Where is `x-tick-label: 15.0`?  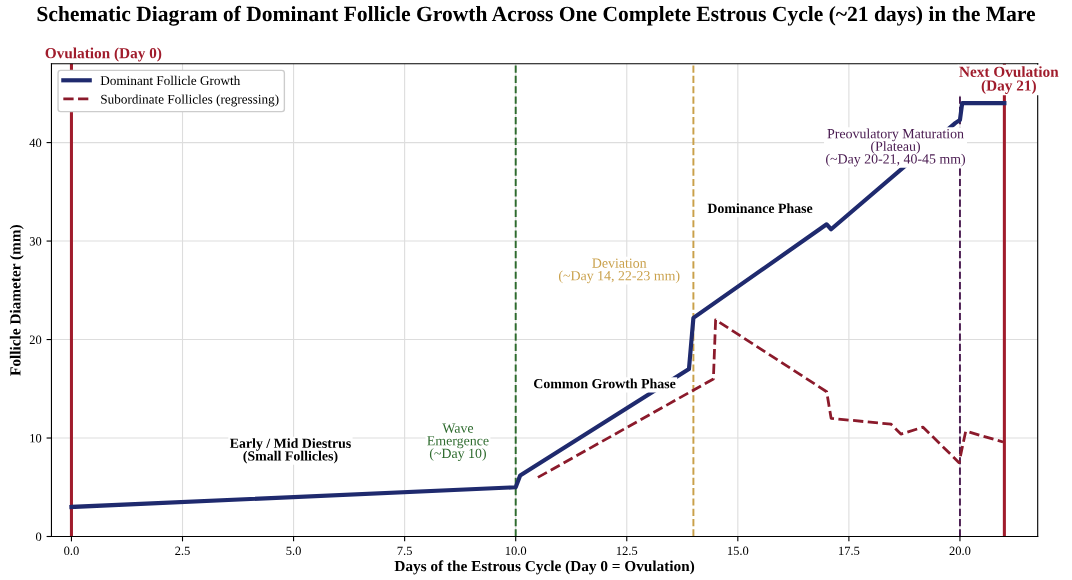 x-tick-label: 15.0 is located at coordinates (738, 551).